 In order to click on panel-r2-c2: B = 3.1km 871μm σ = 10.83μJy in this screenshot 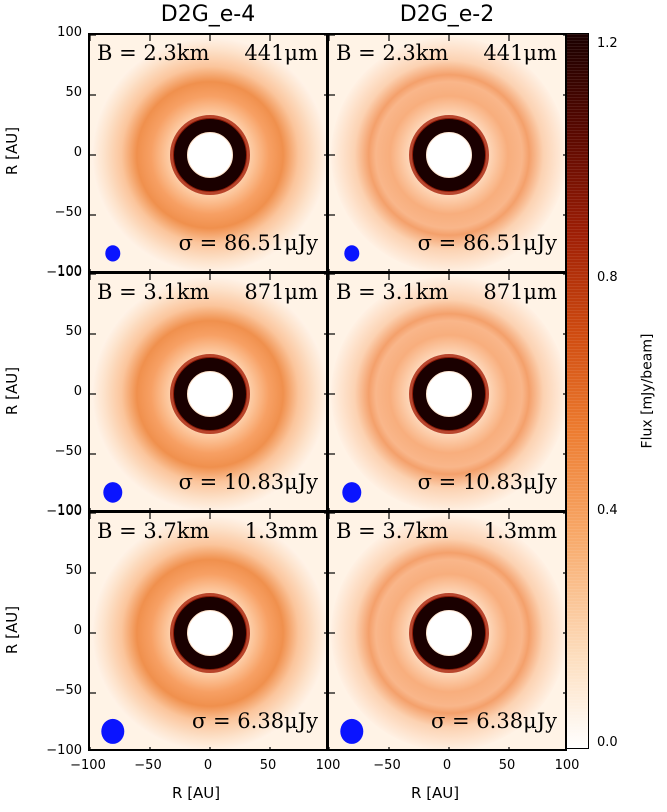, I will do `click(447, 392)`.